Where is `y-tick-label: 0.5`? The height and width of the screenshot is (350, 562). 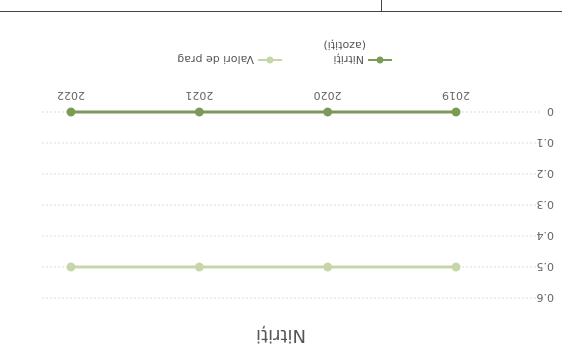
y-tick-label: 0.5 is located at coordinates (546, 266).